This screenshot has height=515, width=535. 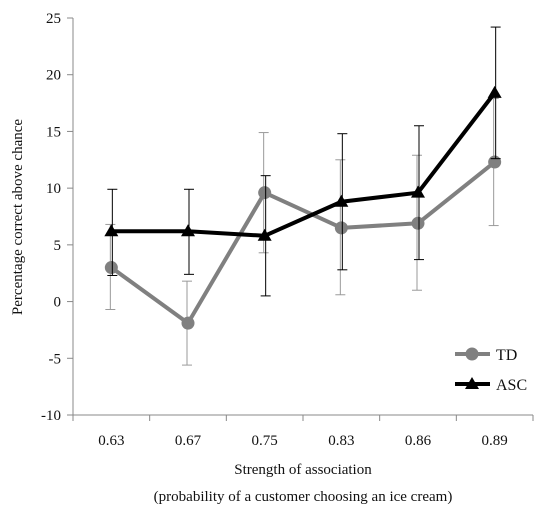 I want to click on x-tick-label: 0.63, so click(x=111, y=441).